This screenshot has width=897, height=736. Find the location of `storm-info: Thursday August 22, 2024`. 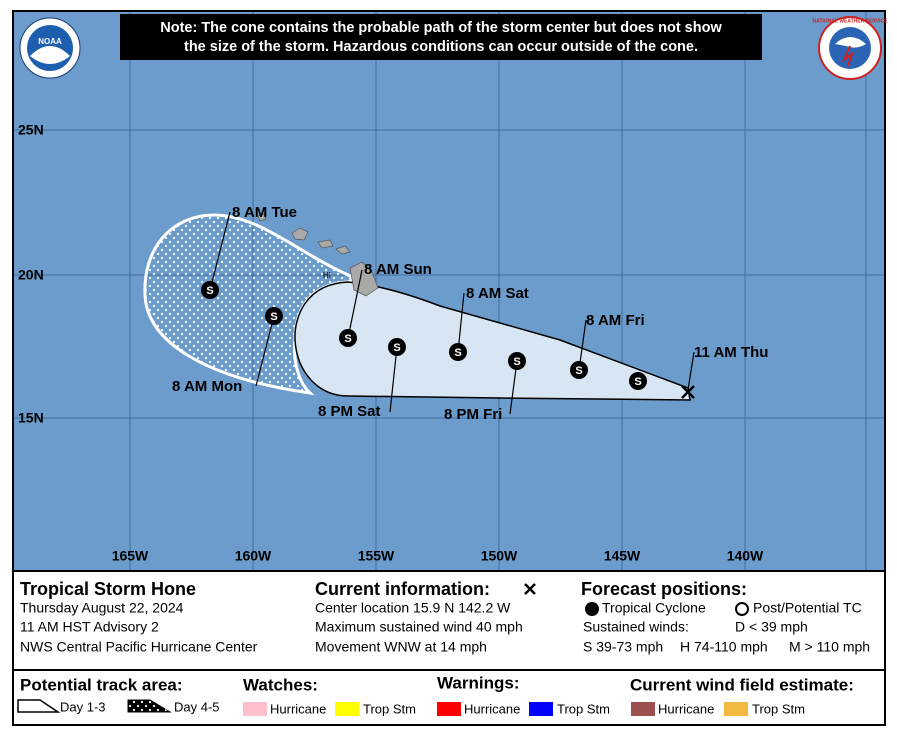

storm-info: Thursday August 22, 2024 is located at coordinates (102, 608).